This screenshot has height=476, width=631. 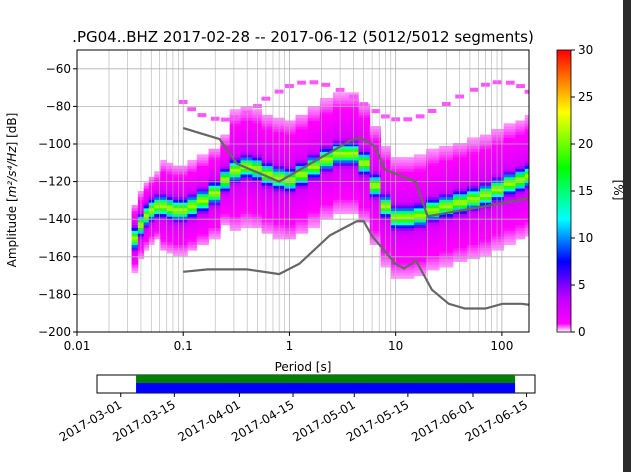 What do you see at coordinates (326, 379) in the screenshot?
I see `coverage-bar-top` at bounding box center [326, 379].